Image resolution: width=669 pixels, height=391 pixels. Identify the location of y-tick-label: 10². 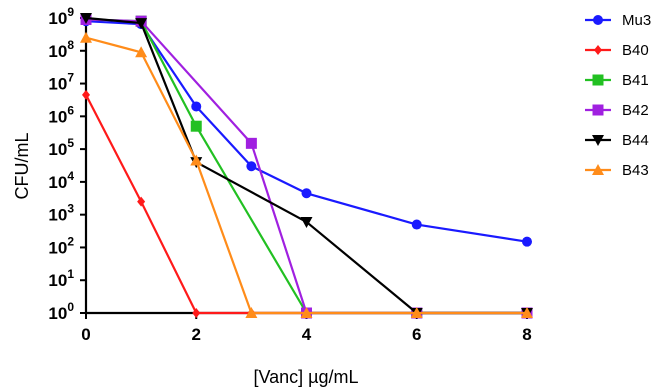
(61, 245).